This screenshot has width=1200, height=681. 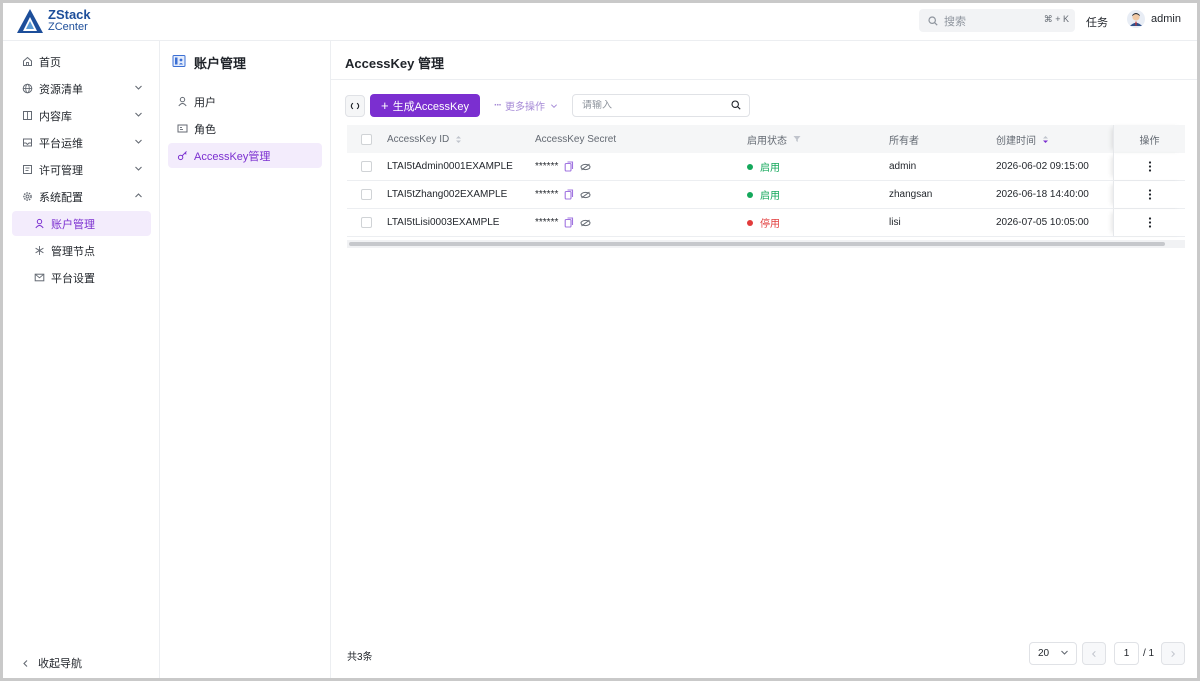 I want to click on column-header-status: 启用状态, so click(x=774, y=139).